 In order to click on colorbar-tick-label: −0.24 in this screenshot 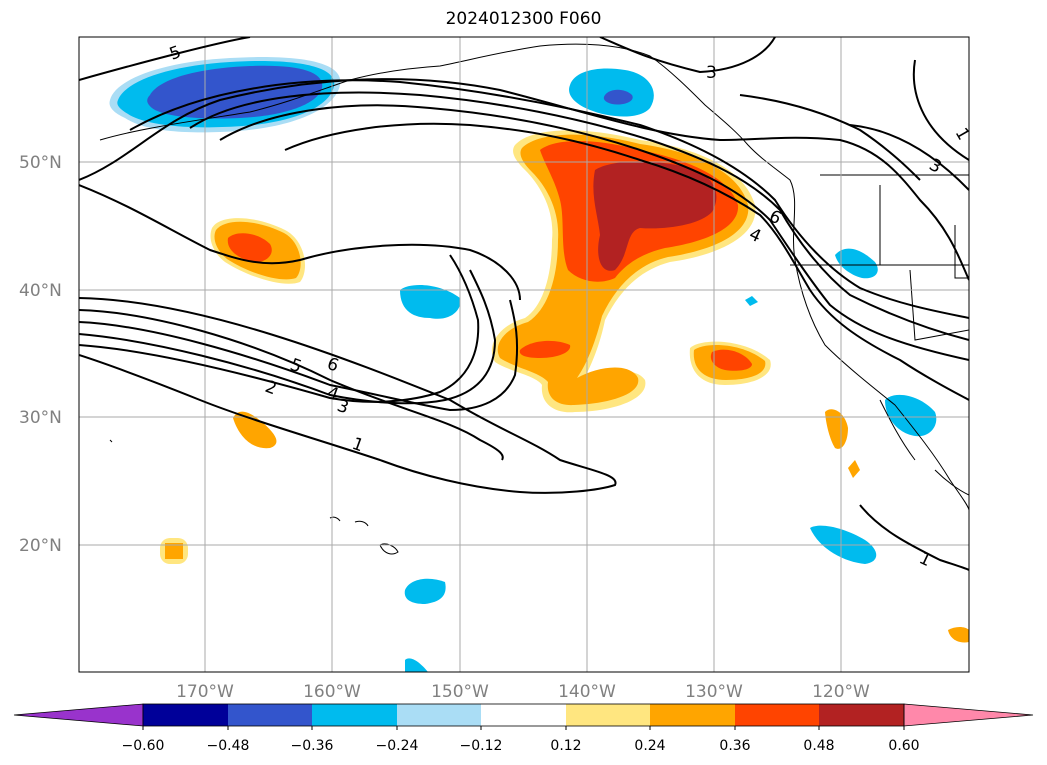, I will do `click(397, 746)`.